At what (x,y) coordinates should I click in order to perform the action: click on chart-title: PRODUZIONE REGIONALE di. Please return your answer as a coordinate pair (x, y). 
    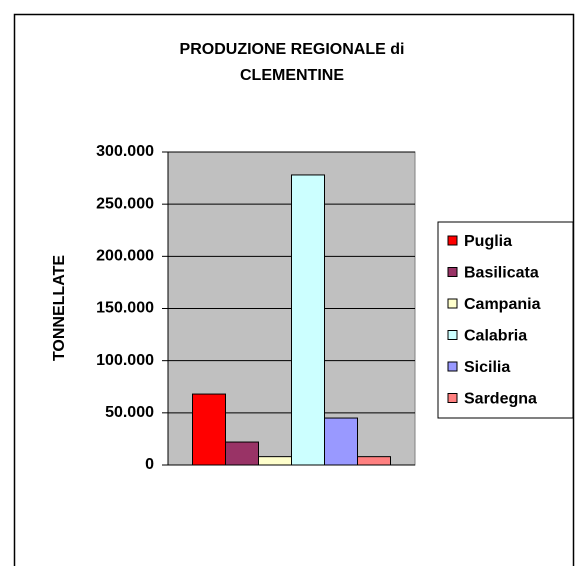
    Looking at the image, I should click on (292, 49).